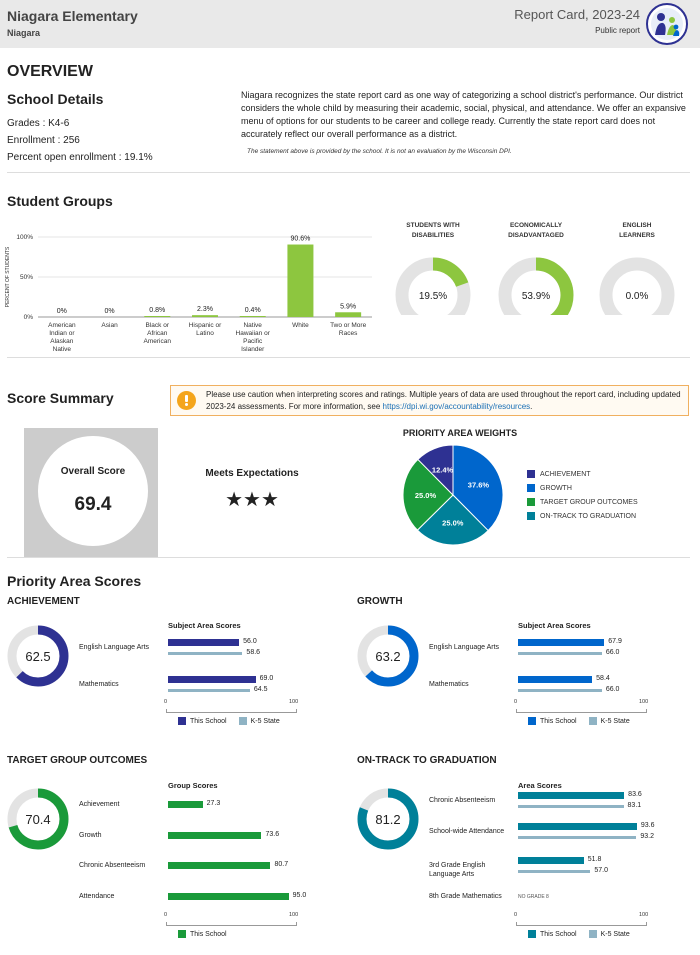 This screenshot has width=700, height=955. I want to click on panel-score-donut: 63.2, so click(388, 656).